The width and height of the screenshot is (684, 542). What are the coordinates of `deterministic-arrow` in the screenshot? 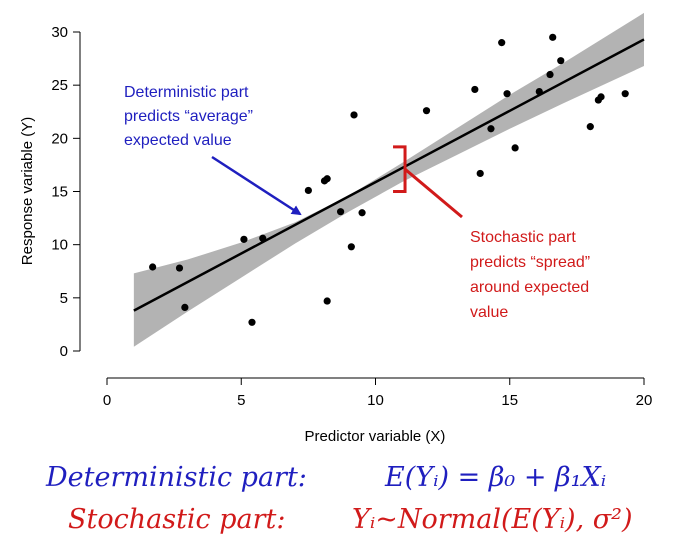 It's located at (256, 185).